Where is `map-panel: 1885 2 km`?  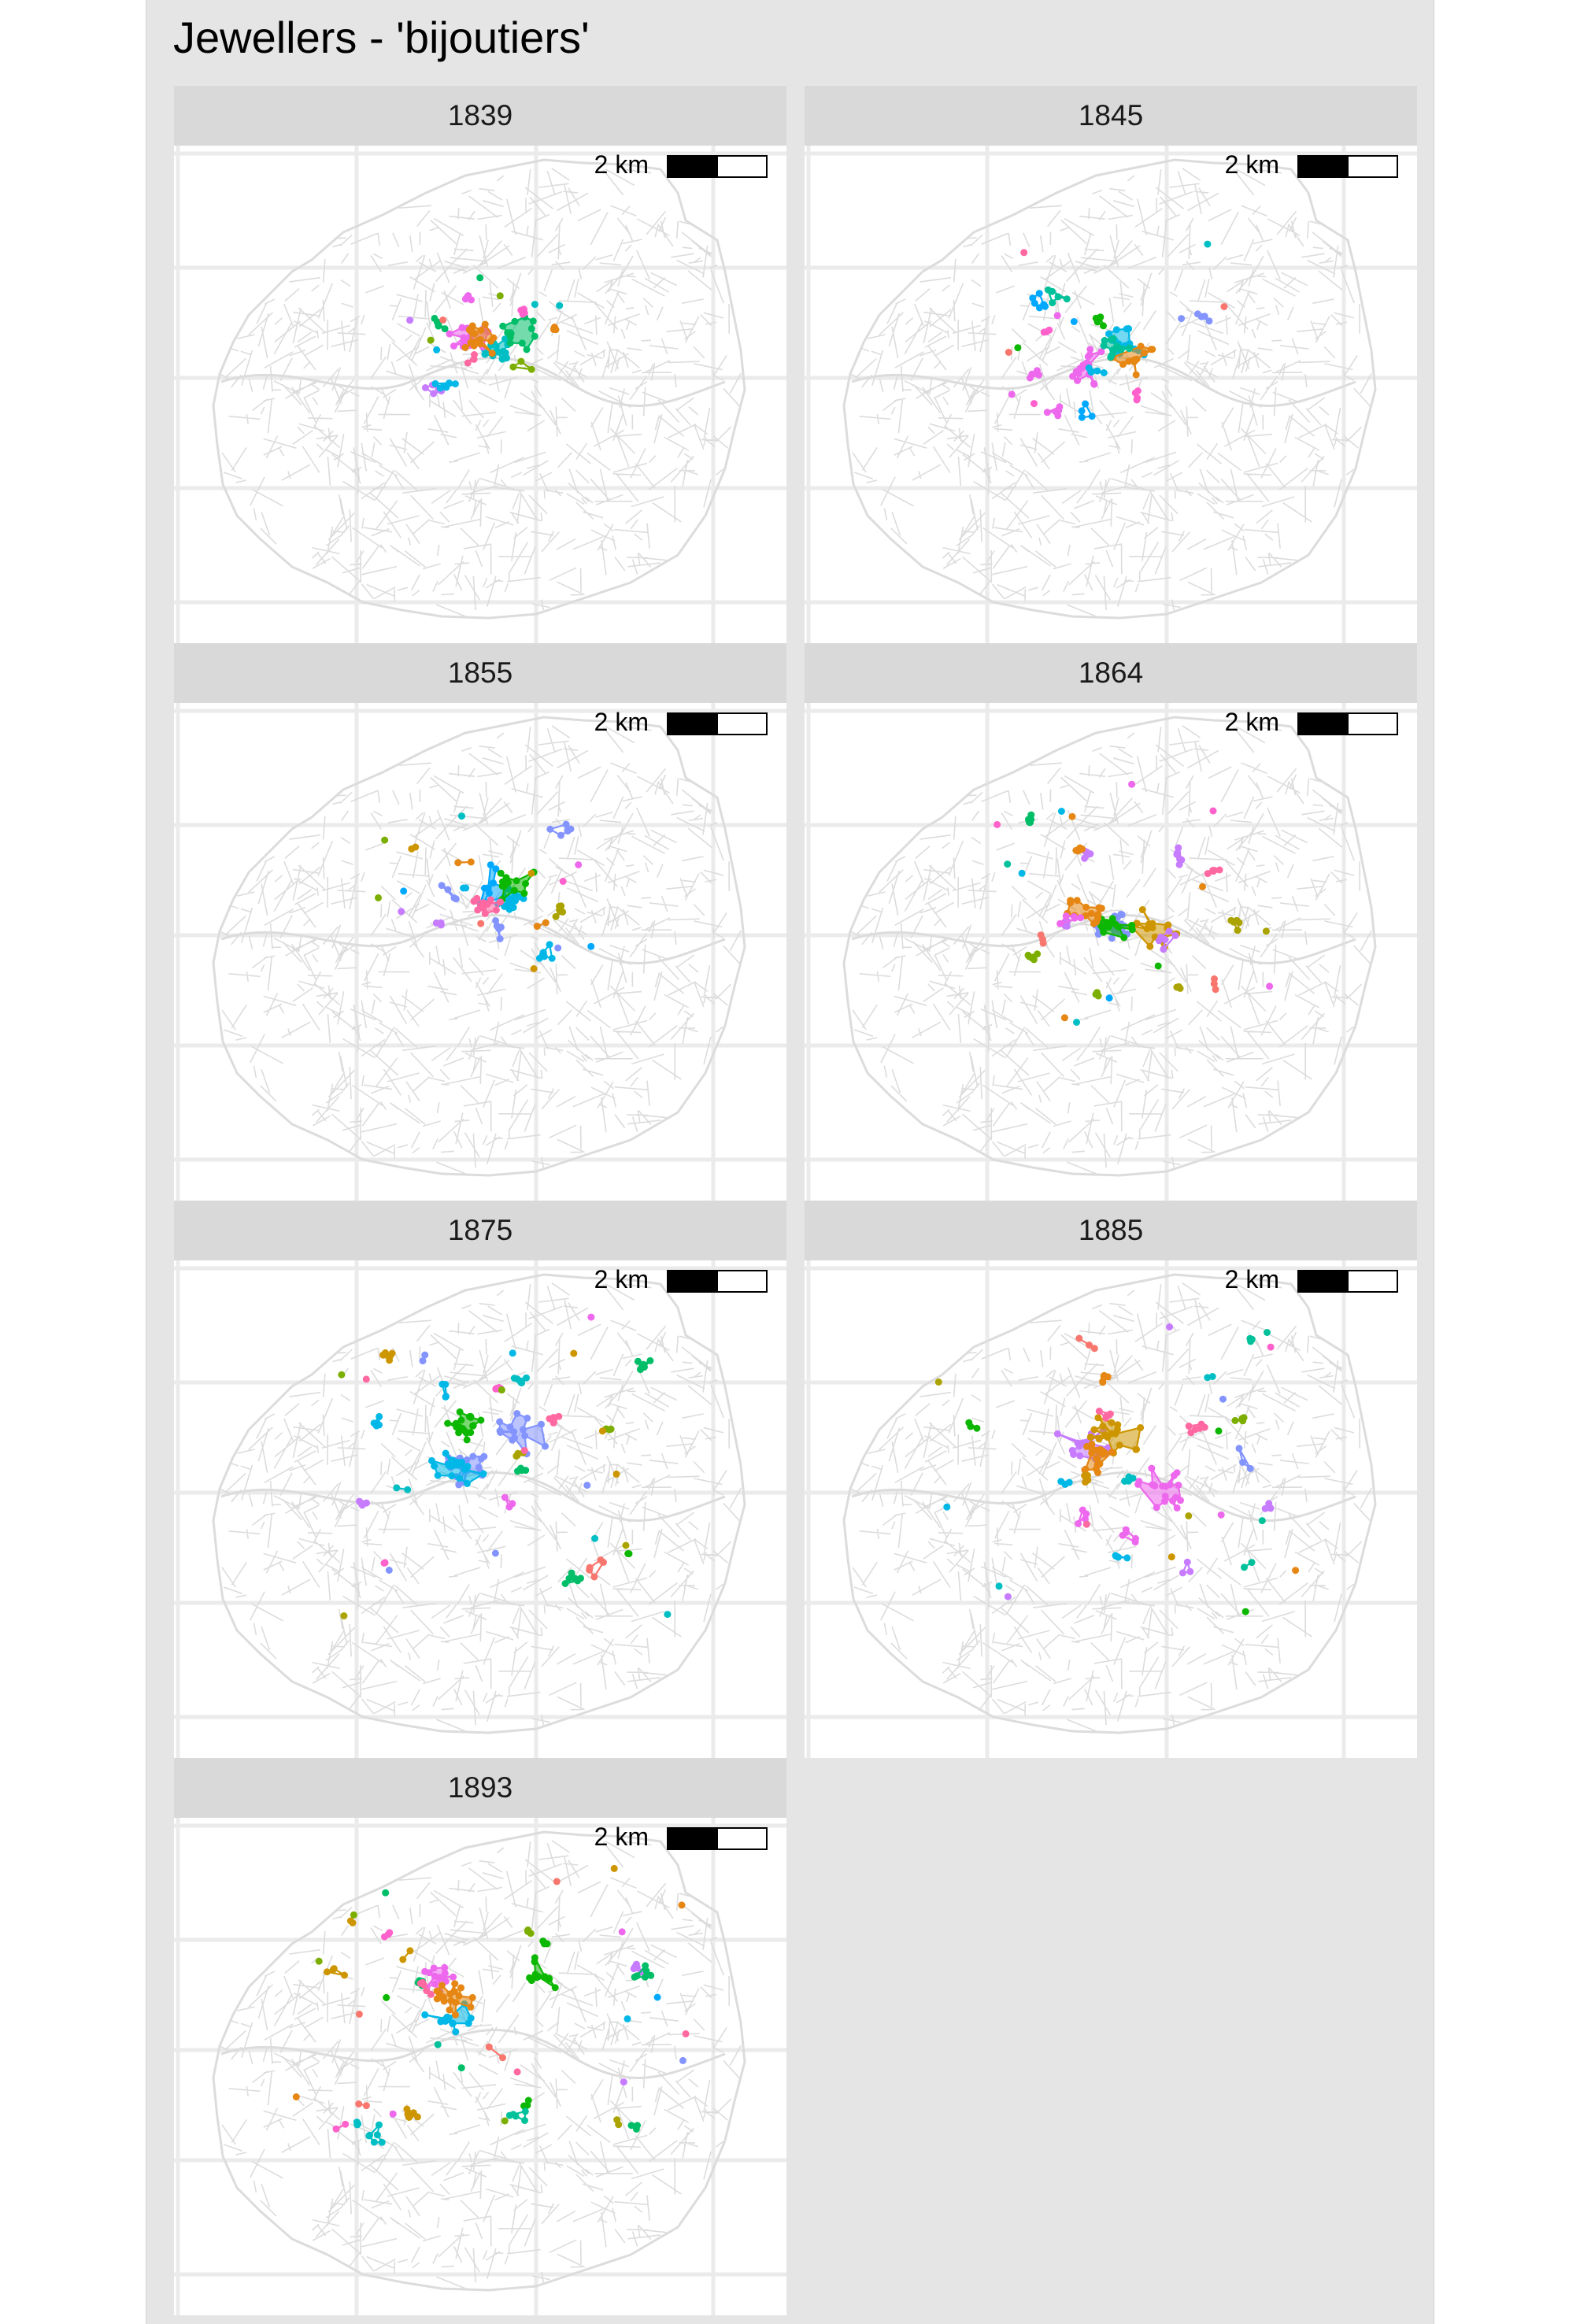 map-panel: 1885 2 km is located at coordinates (1111, 1479).